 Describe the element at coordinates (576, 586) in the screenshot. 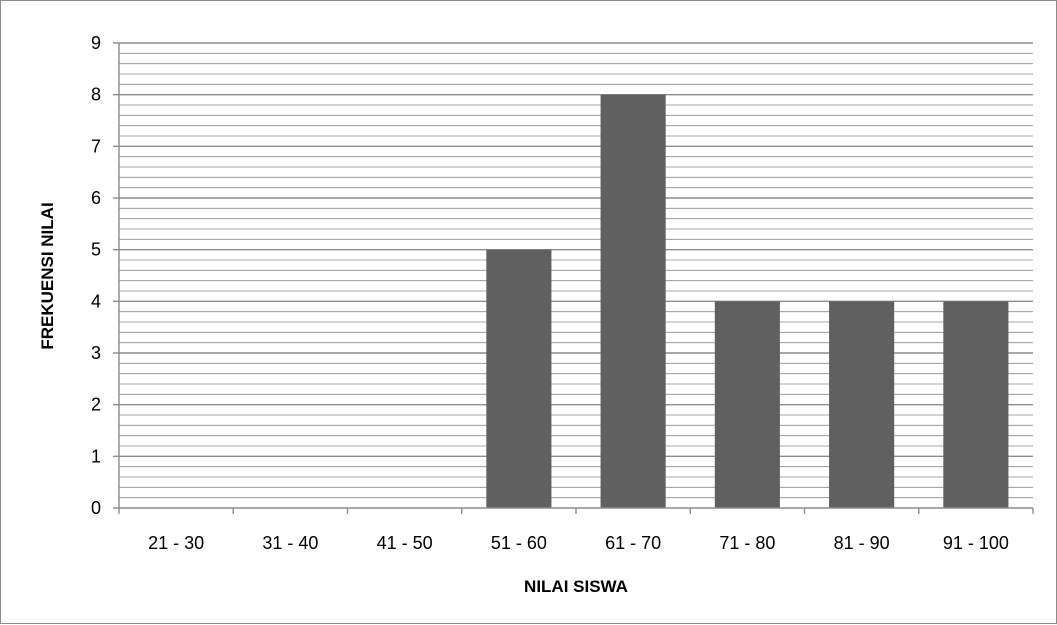

I see `x-axis-title: NILAI SISWA` at that location.